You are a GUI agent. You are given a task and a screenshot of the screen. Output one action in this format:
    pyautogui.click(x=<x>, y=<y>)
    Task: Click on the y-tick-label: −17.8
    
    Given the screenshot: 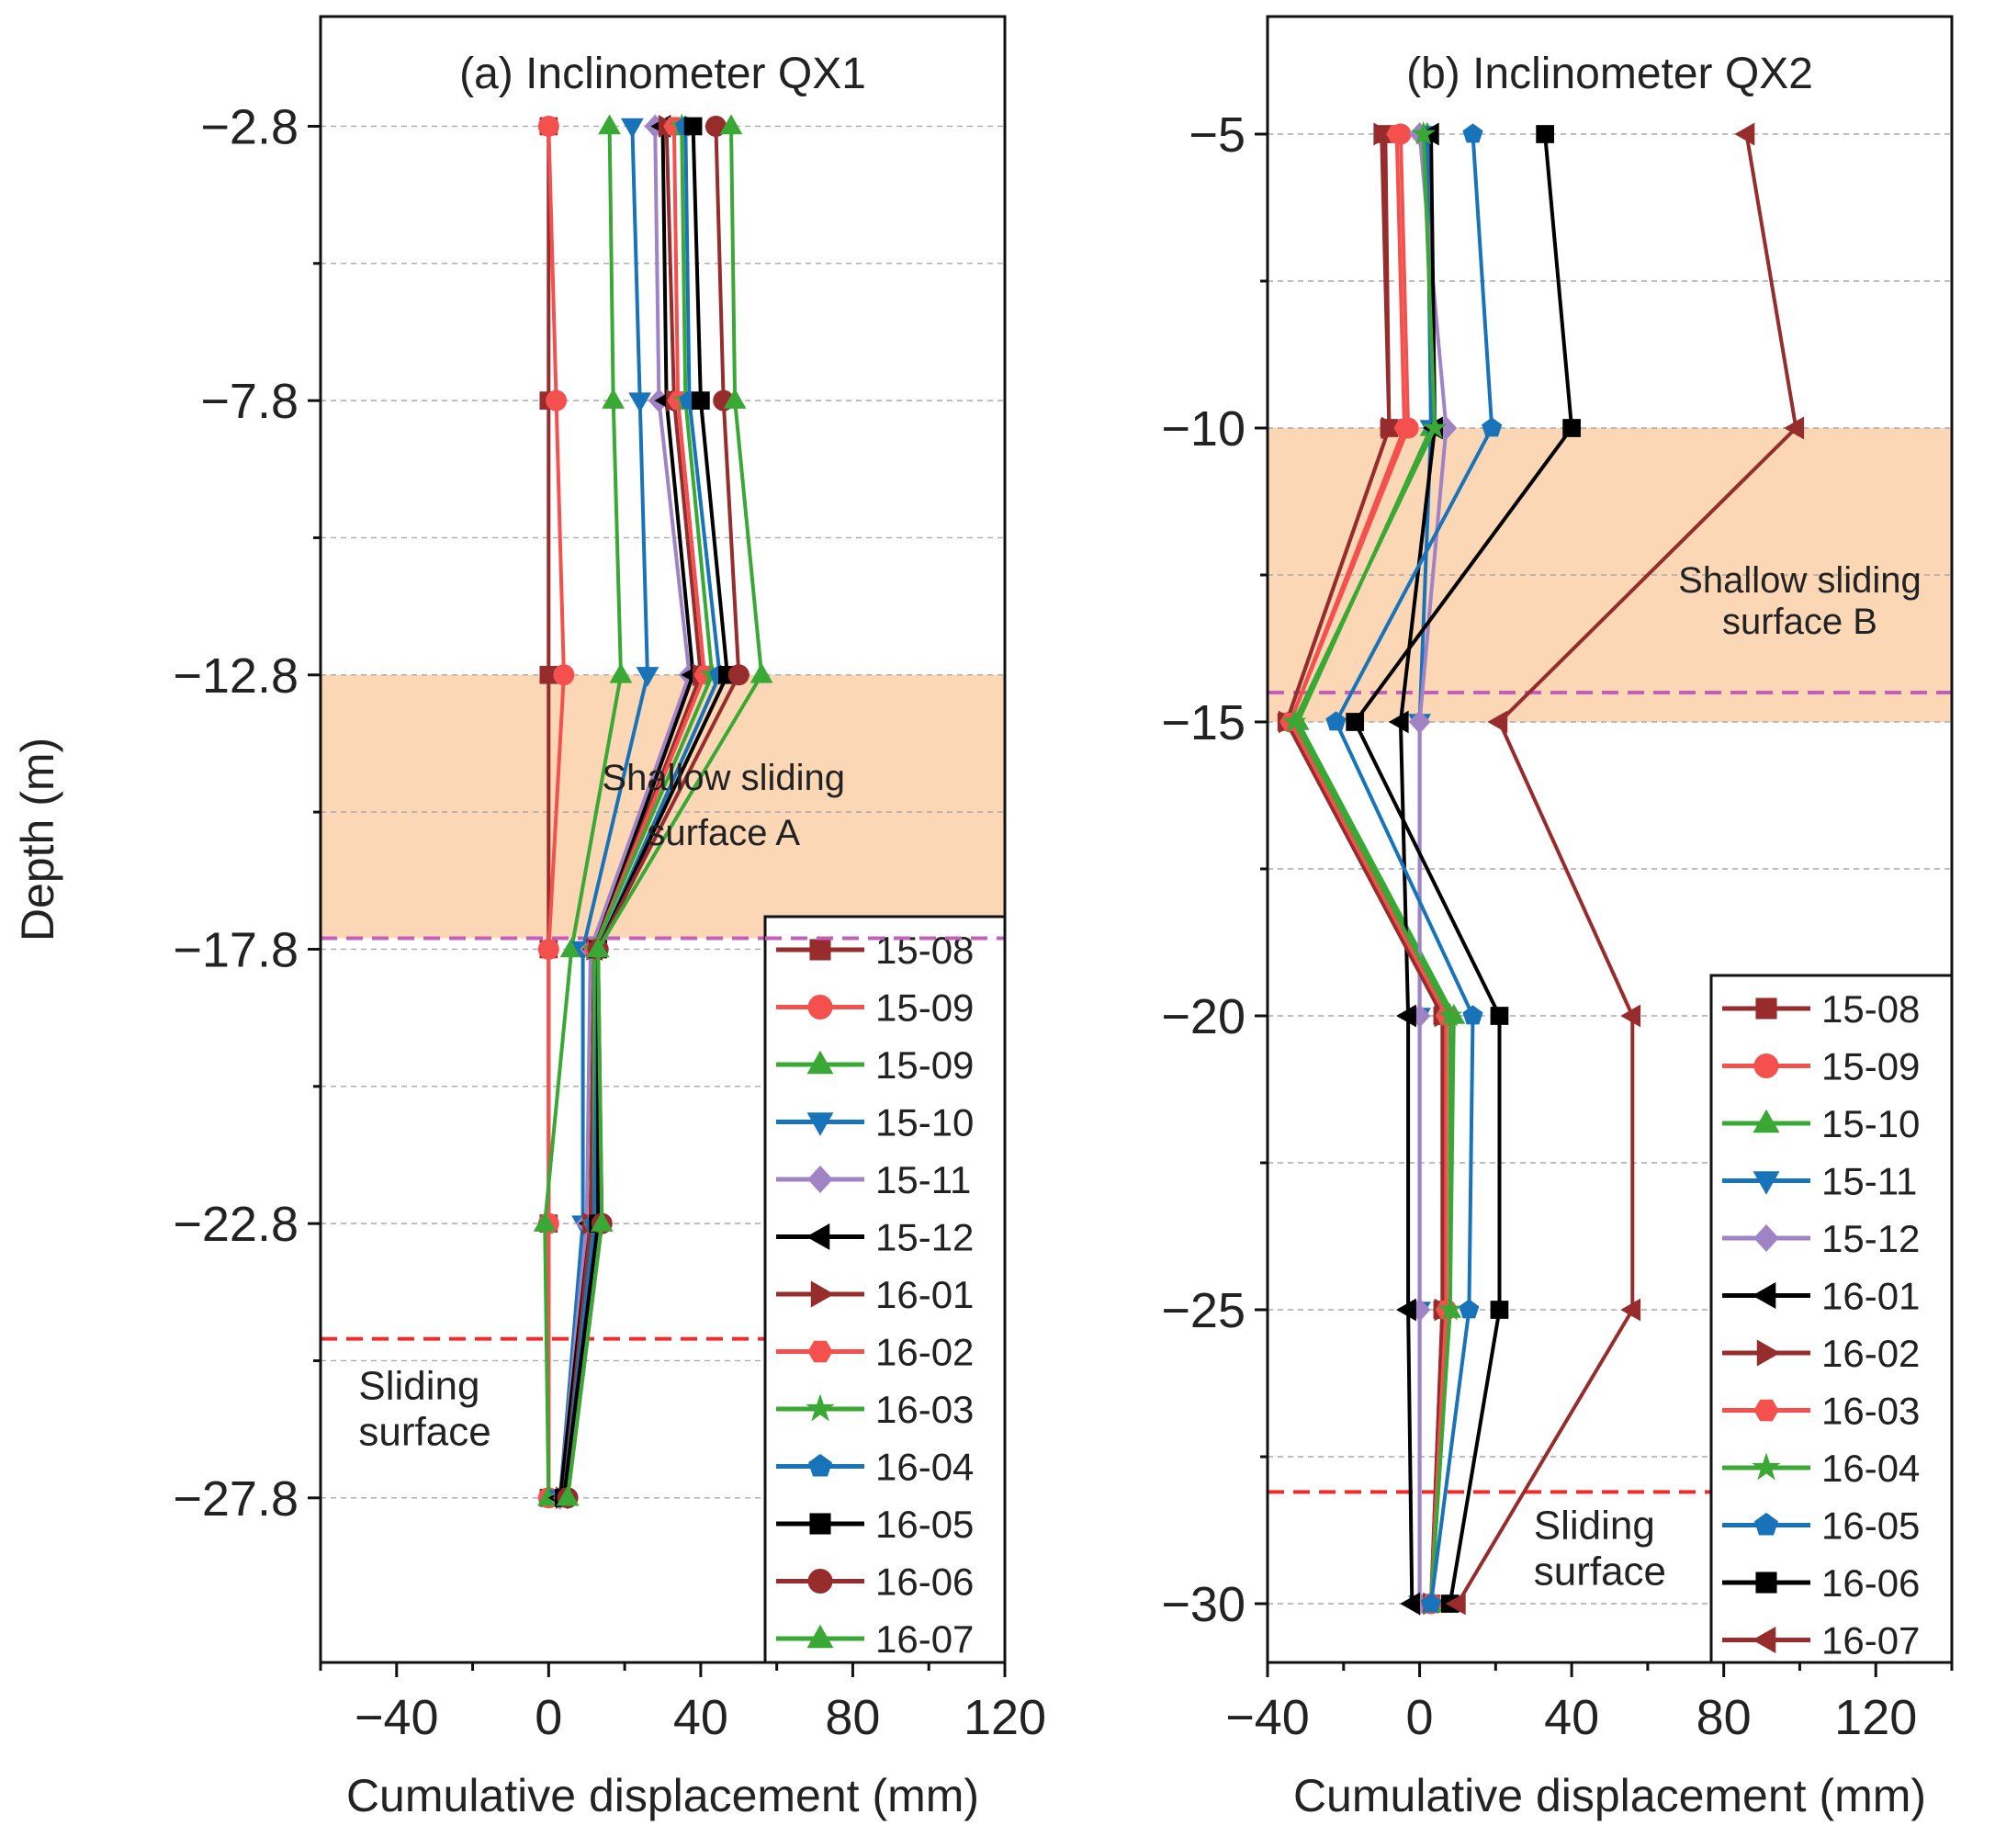 What is the action you would take?
    pyautogui.click(x=236, y=949)
    